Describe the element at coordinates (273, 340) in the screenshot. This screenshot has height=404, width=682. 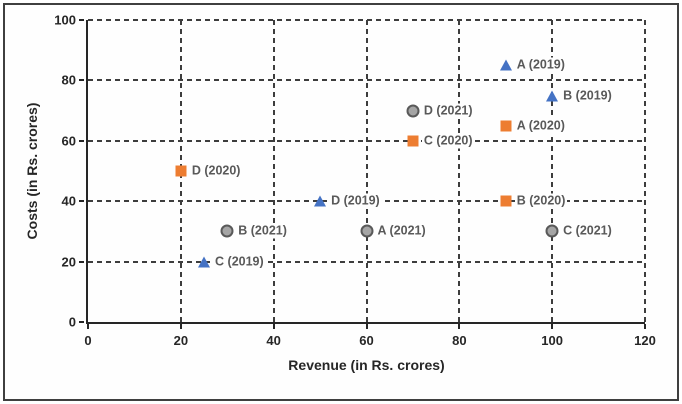
I see `x-tick-label: 40` at that location.